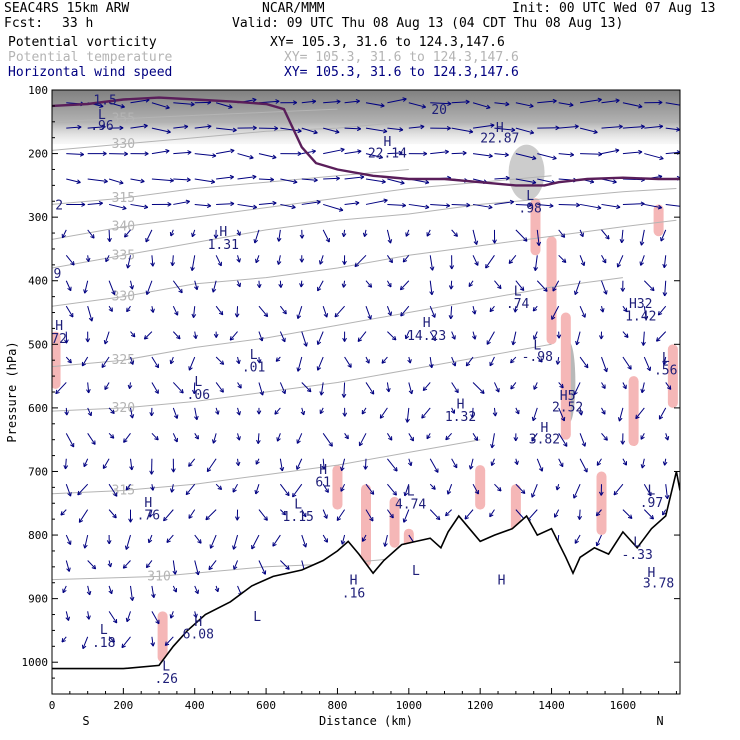 This screenshot has height=740, width=740. What do you see at coordinates (658, 584) in the screenshot?
I see `pv-extremum-label: 3.78` at bounding box center [658, 584].